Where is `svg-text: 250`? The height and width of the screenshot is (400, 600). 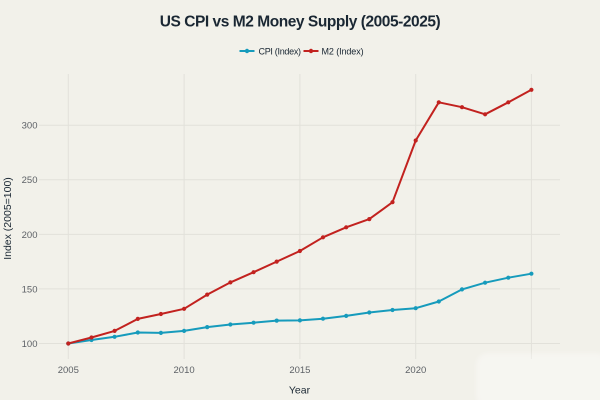
svg-text: 250 is located at coordinates (30, 180).